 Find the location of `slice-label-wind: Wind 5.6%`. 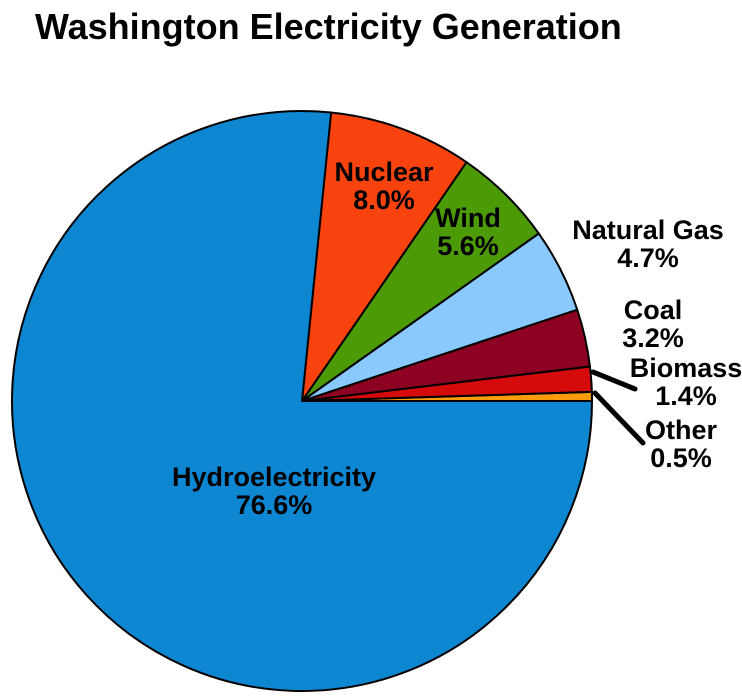

slice-label-wind: Wind 5.6% is located at coordinates (468, 232).